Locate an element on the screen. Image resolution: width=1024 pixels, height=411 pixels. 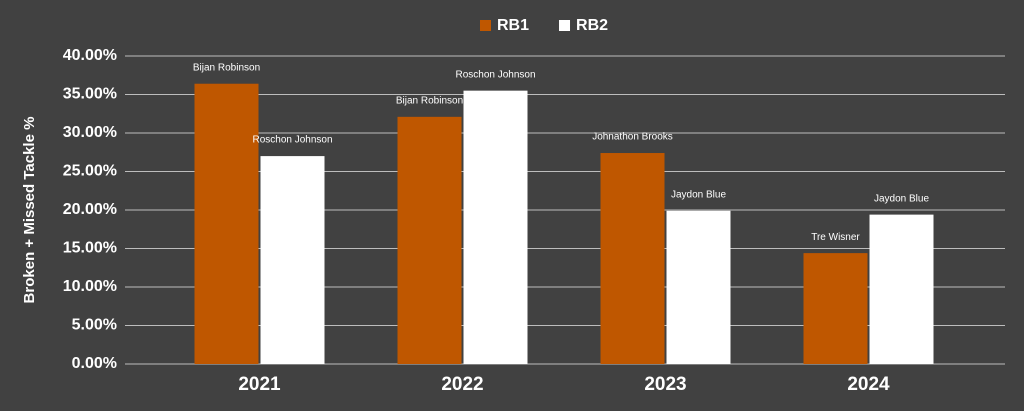
bar-label: Tre Wisner is located at coordinates (835, 237).